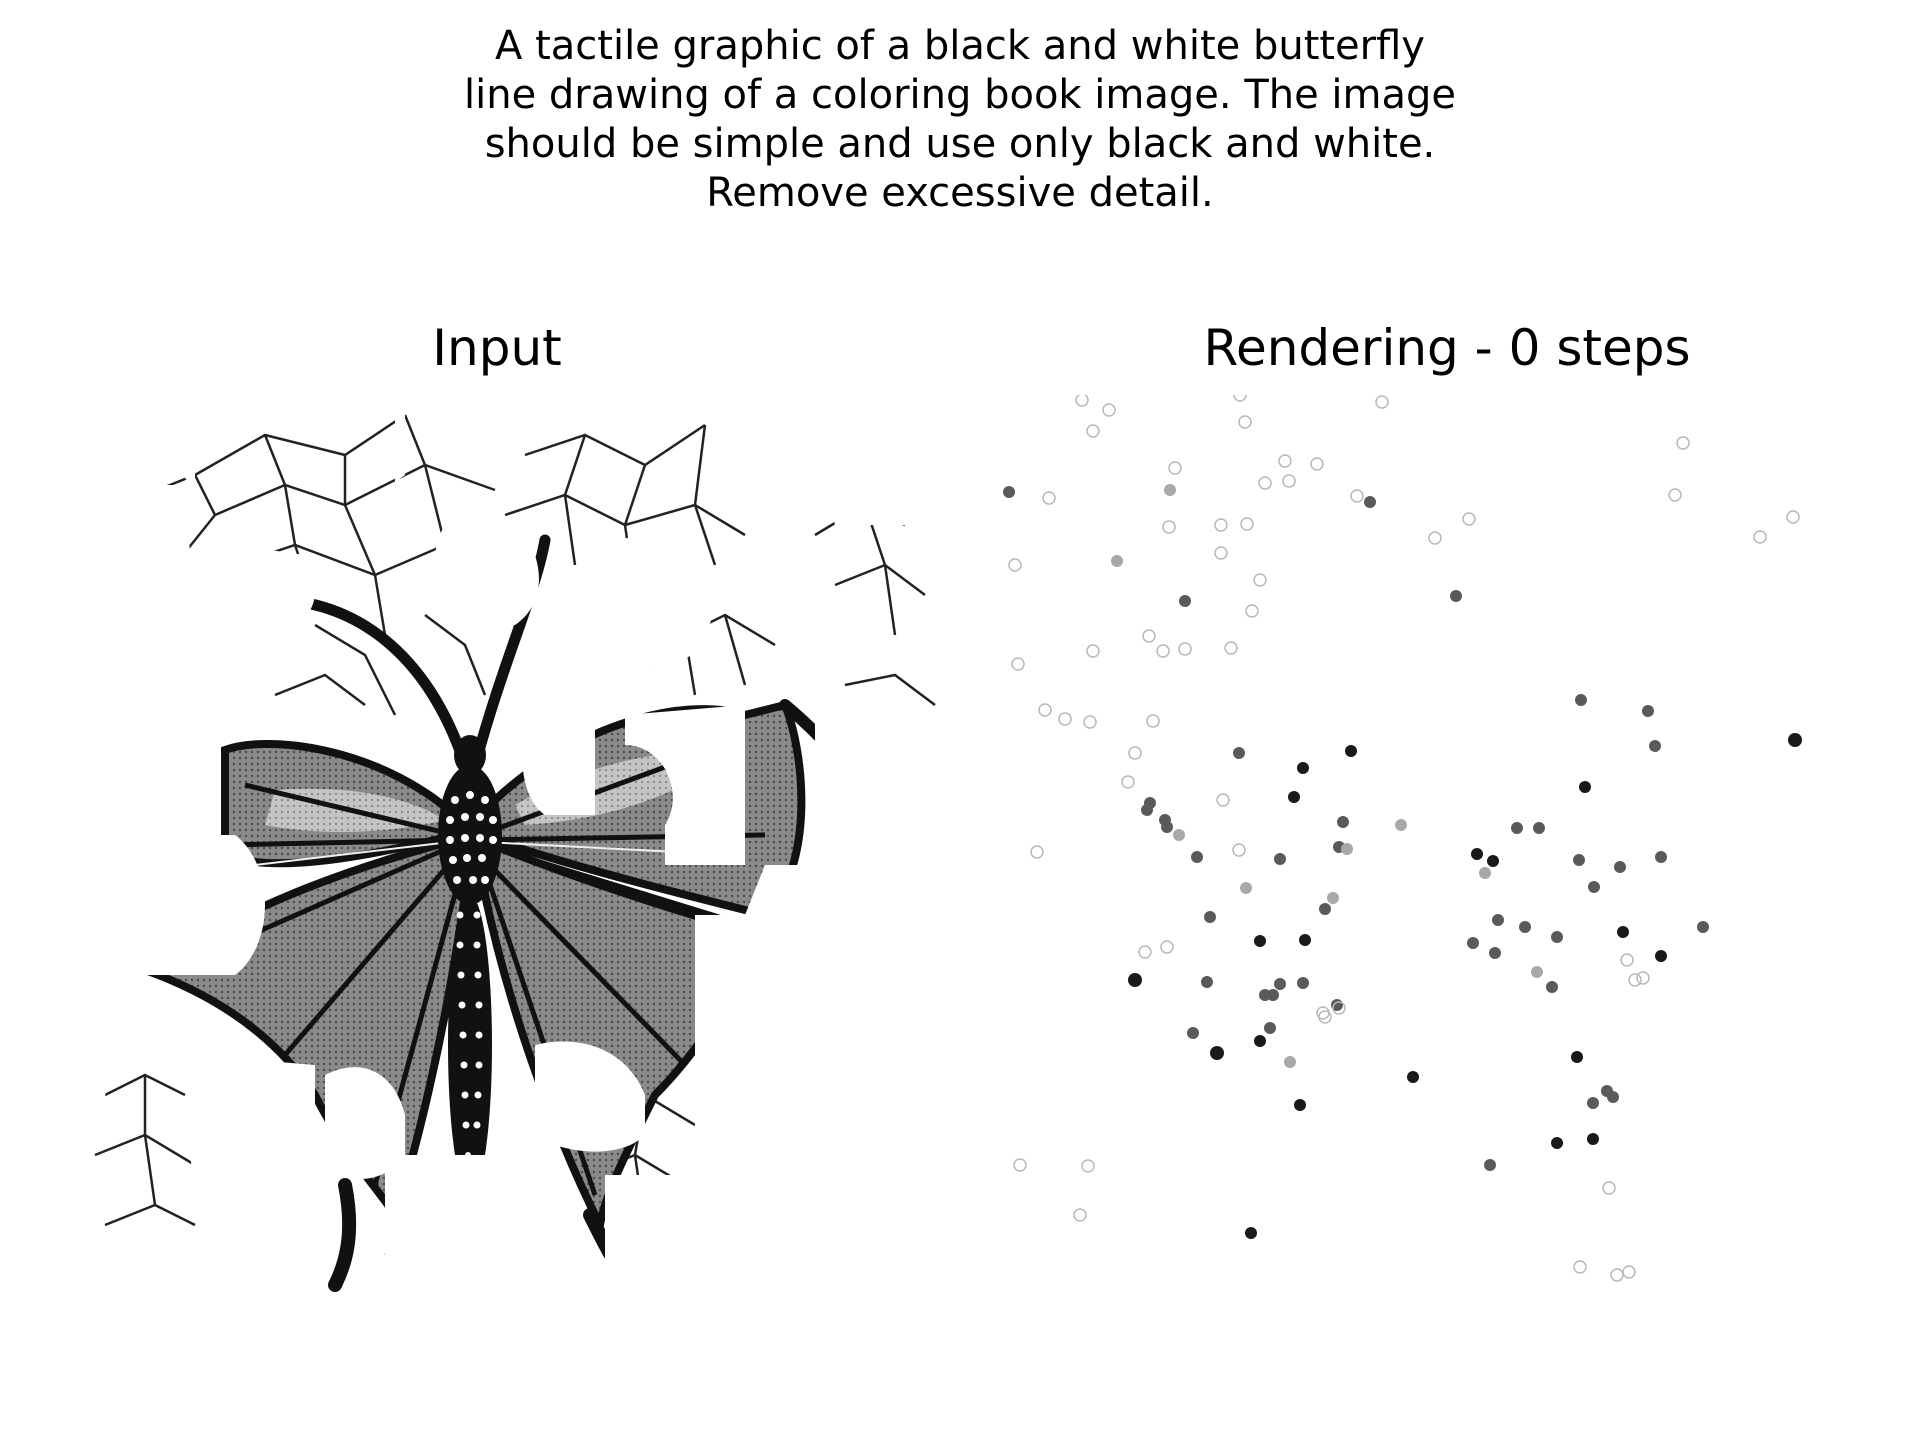  What do you see at coordinates (960, 193) in the screenshot?
I see `caption-line-4: Remove excessive detail.` at bounding box center [960, 193].